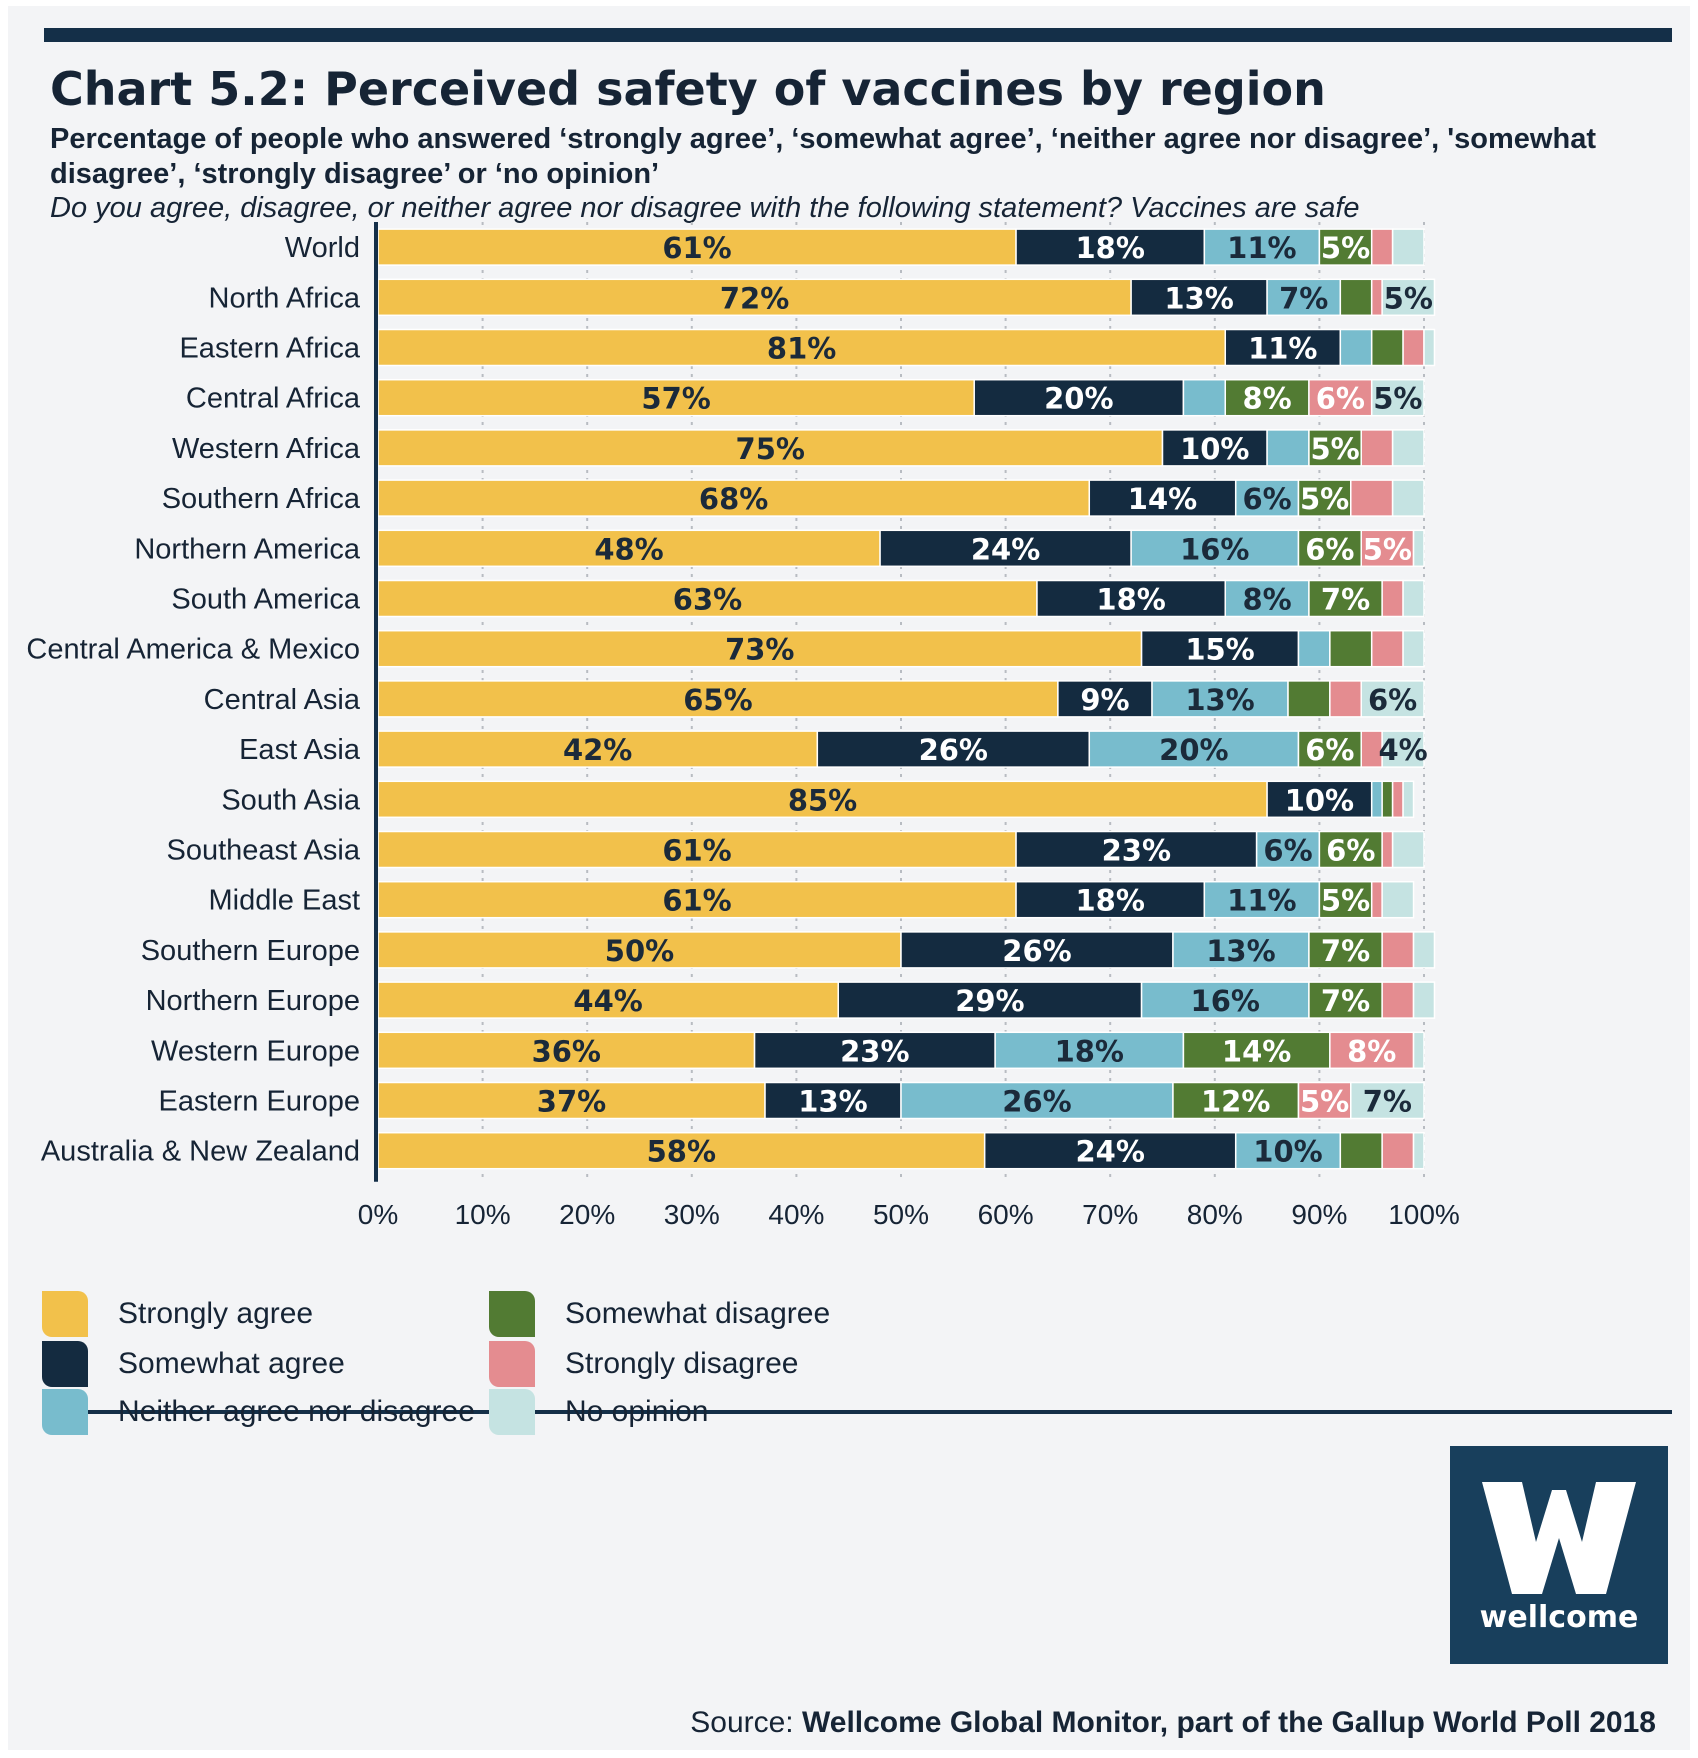 The height and width of the screenshot is (1758, 1698). I want to click on data-label: 65%, so click(717, 700).